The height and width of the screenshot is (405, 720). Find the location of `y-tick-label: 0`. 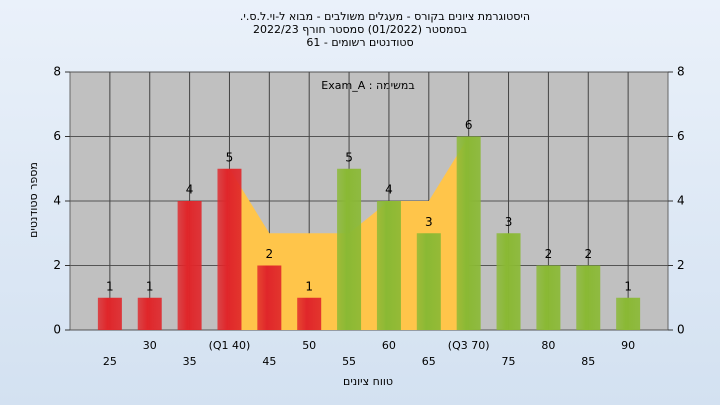

y-tick-label: 0 is located at coordinates (57, 330).